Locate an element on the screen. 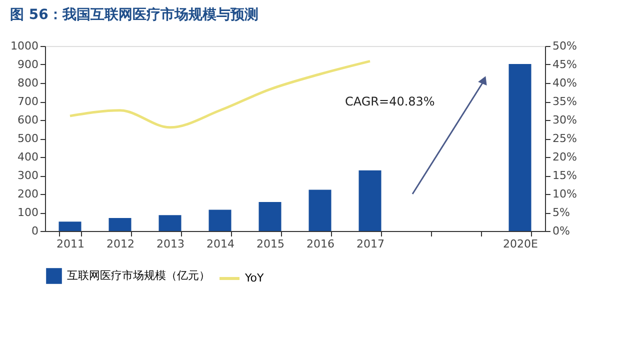  x-tick-label: 2017 is located at coordinates (370, 244).